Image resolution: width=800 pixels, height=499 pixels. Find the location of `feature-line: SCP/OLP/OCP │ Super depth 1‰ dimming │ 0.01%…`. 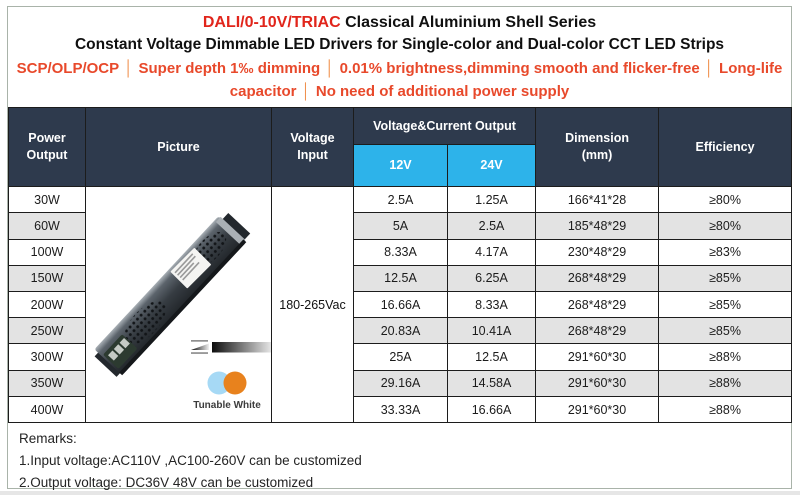

feature-line: SCP/OLP/OCP │ Super depth 1‰ dimming │ 0.01%… is located at coordinates (399, 80).